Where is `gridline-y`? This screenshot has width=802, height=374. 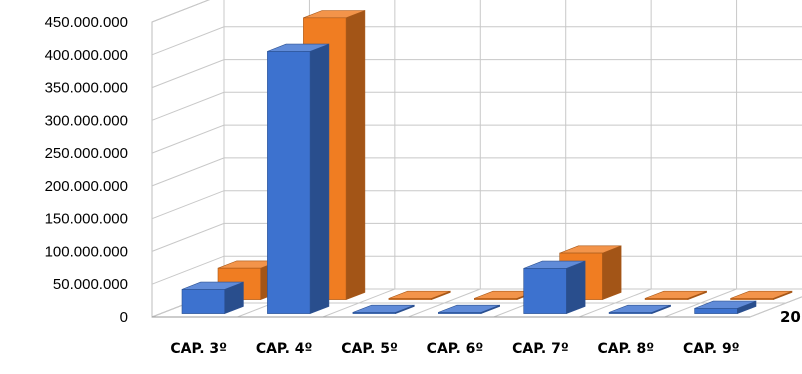
gridline-y is located at coordinates (180, 11).